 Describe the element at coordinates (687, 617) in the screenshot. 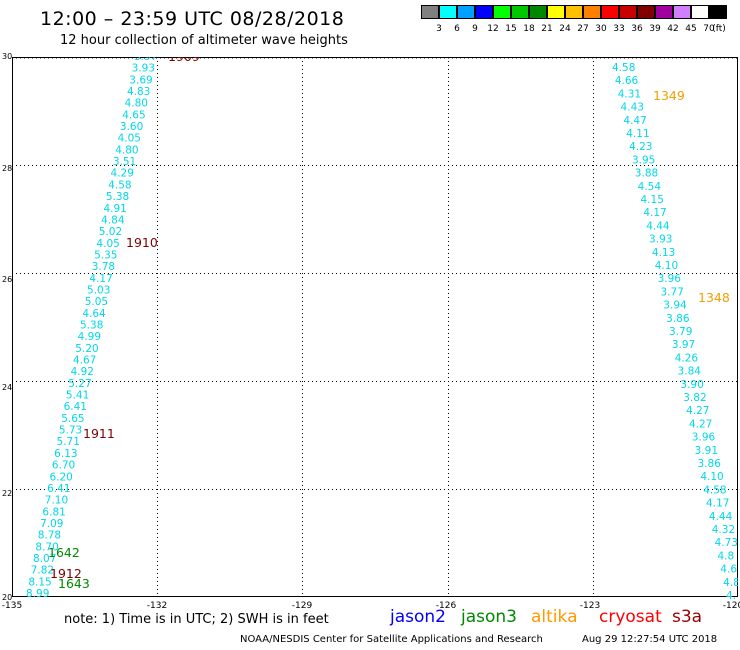

I see `satellite-label-s3a: s3a` at that location.